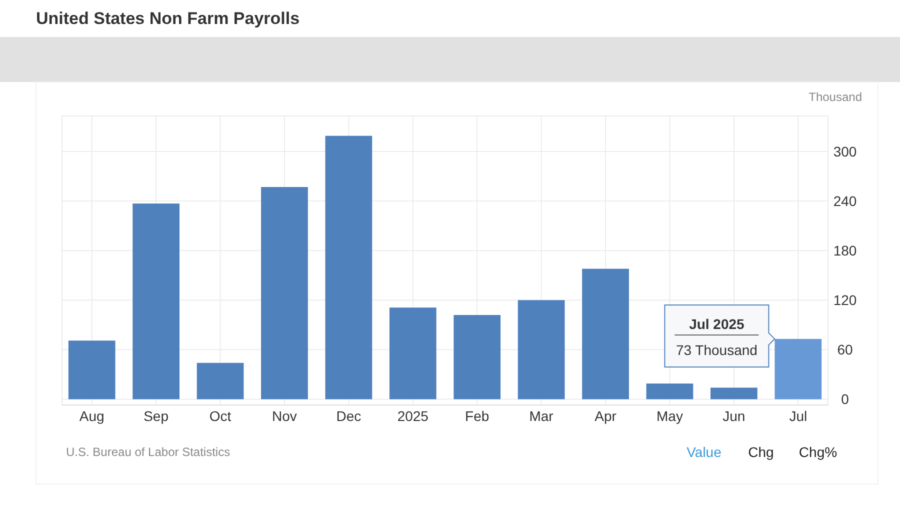 The width and height of the screenshot is (900, 507). Describe the element at coordinates (156, 416) in the screenshot. I see `x-tick-label: Sep` at that location.